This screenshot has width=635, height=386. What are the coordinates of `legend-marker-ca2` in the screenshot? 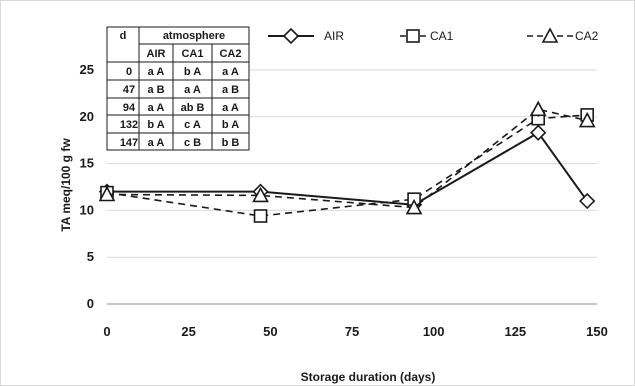 It's located at (550, 35).